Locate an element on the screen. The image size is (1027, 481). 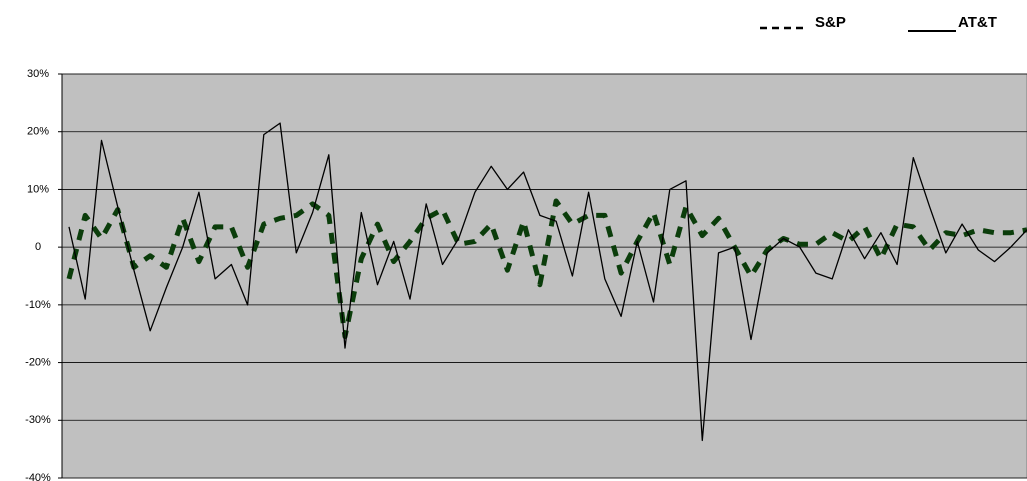
legend-label: S&P is located at coordinates (830, 22).